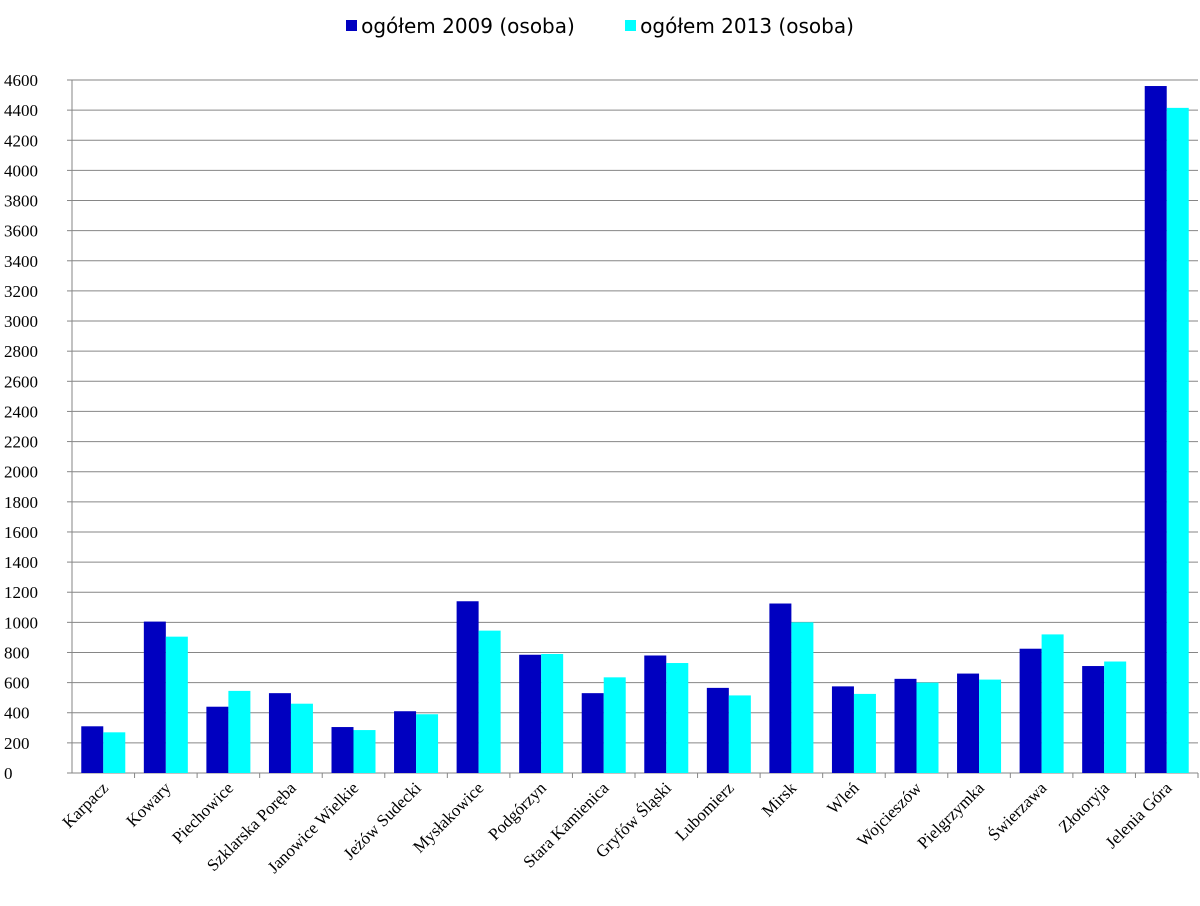 This screenshot has height=906, width=1200. Describe the element at coordinates (21, 321) in the screenshot. I see `y-tick-label: 3000` at that location.